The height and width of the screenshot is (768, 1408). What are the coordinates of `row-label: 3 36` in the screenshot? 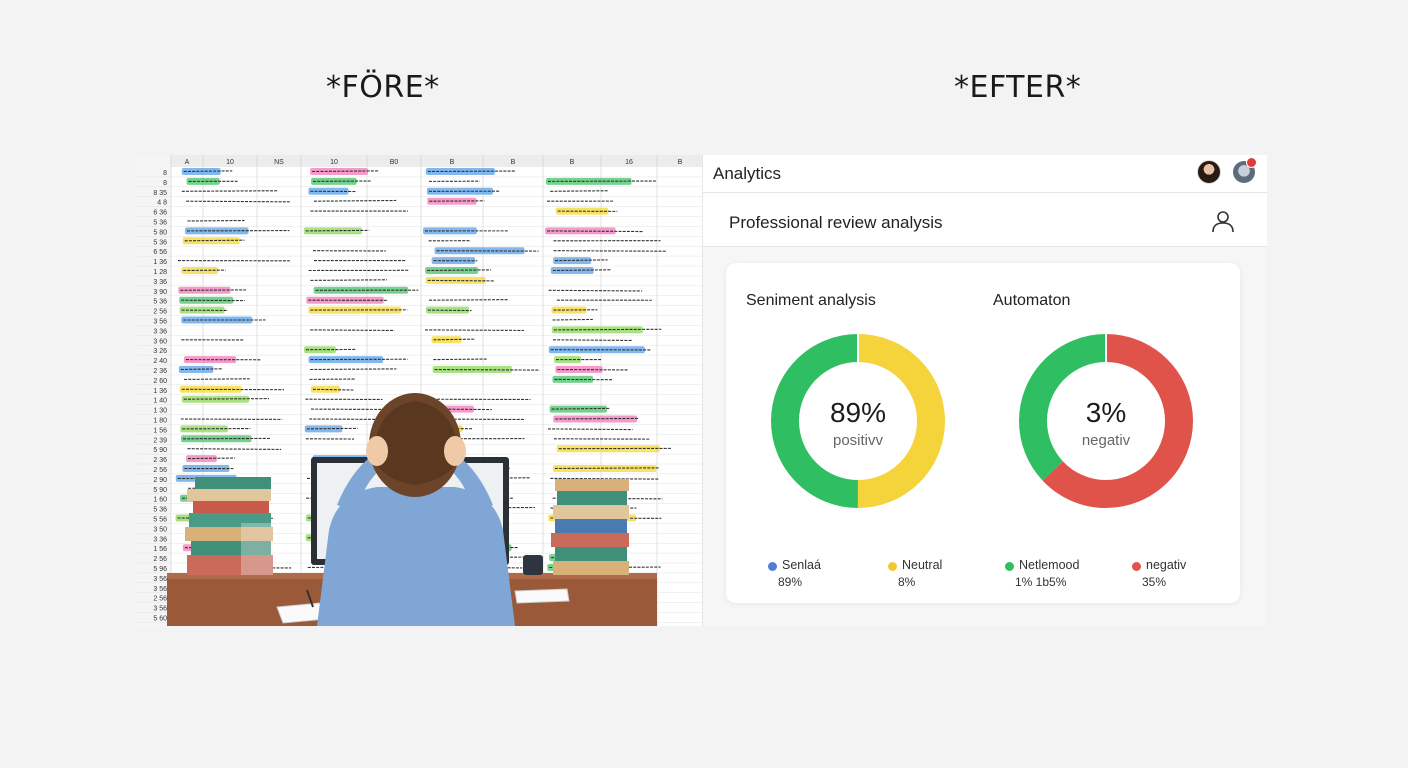 It's located at (160, 282).